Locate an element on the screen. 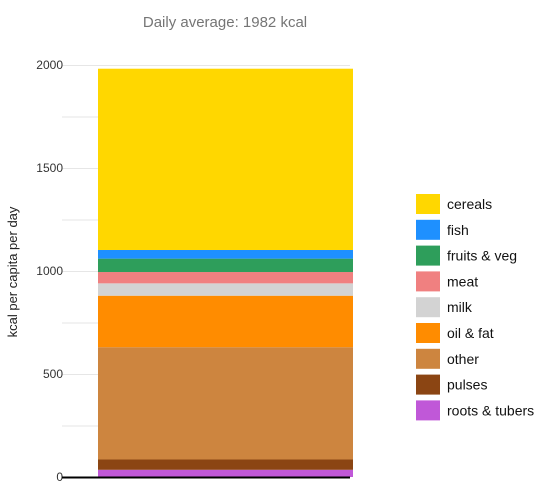 The height and width of the screenshot is (481, 552). bar-segment-roots-tubers is located at coordinates (225, 473).